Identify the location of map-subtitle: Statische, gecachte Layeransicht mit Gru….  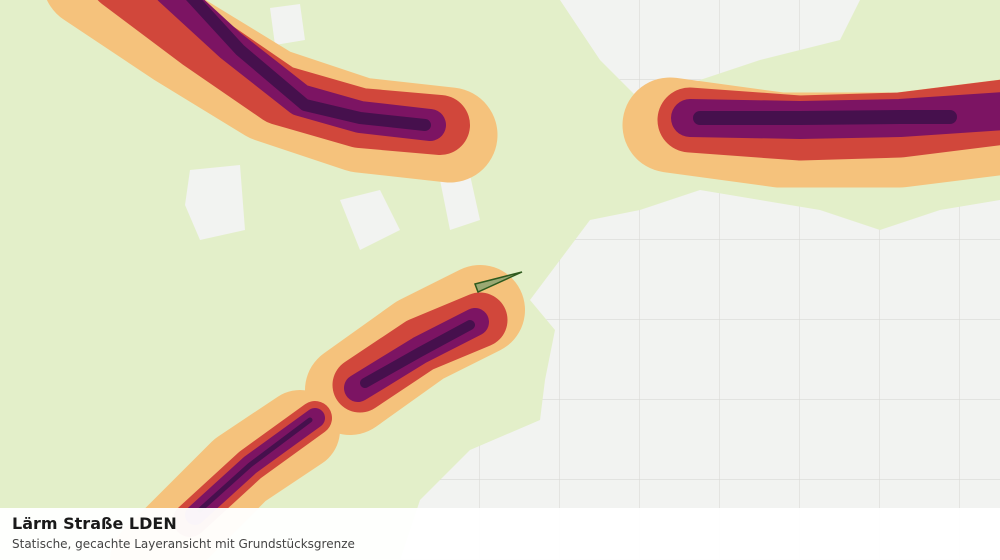
(183, 544).